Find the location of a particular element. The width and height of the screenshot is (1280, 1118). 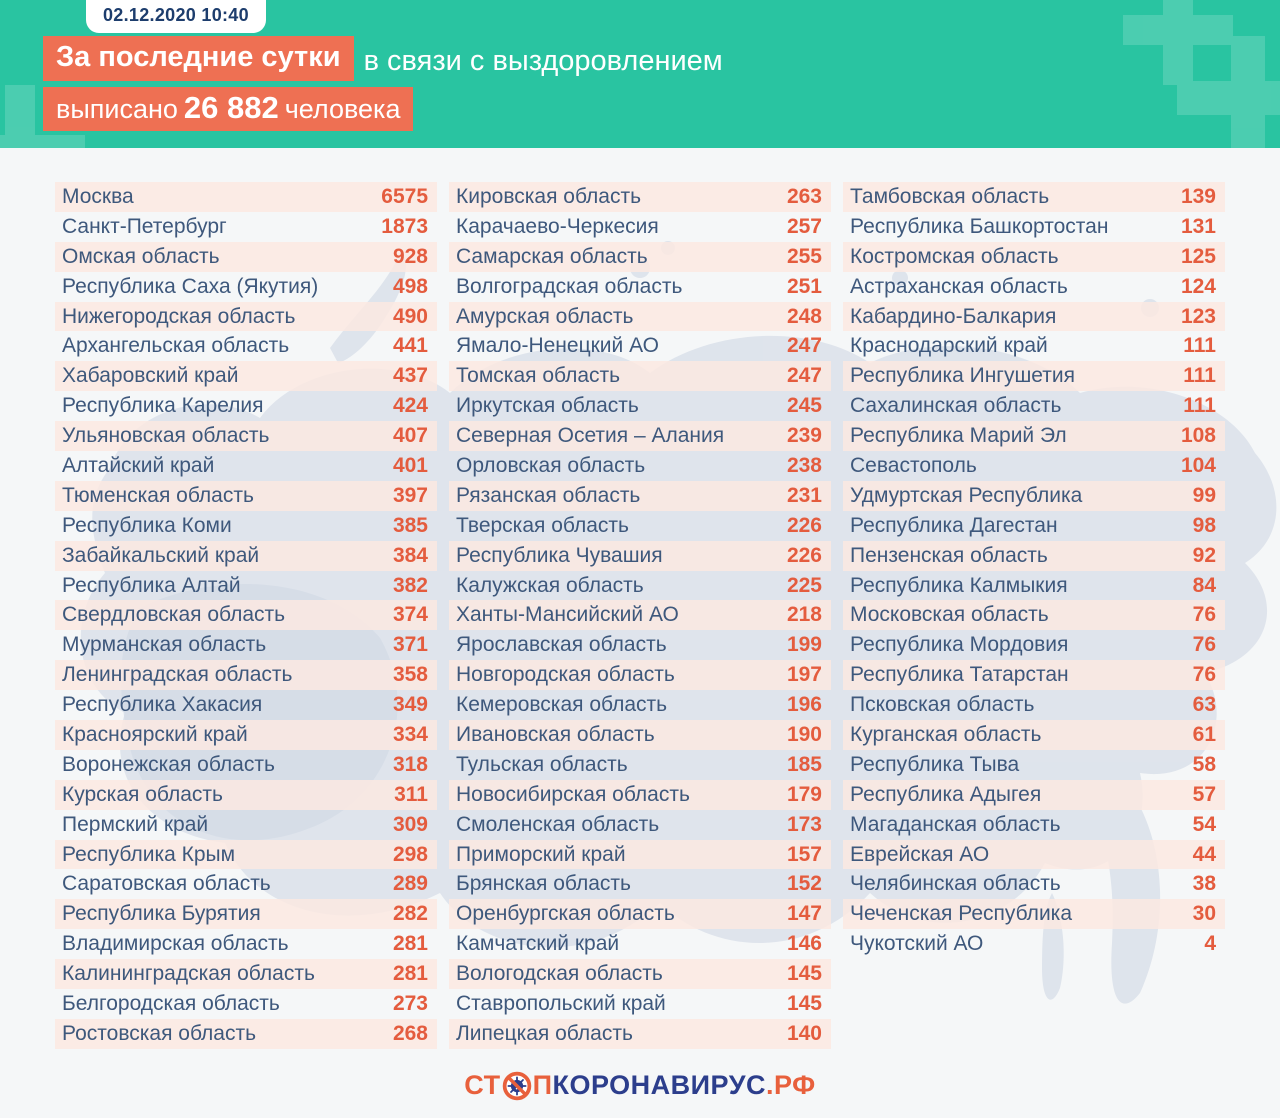

region-name: Республика Дагестан is located at coordinates (954, 525).